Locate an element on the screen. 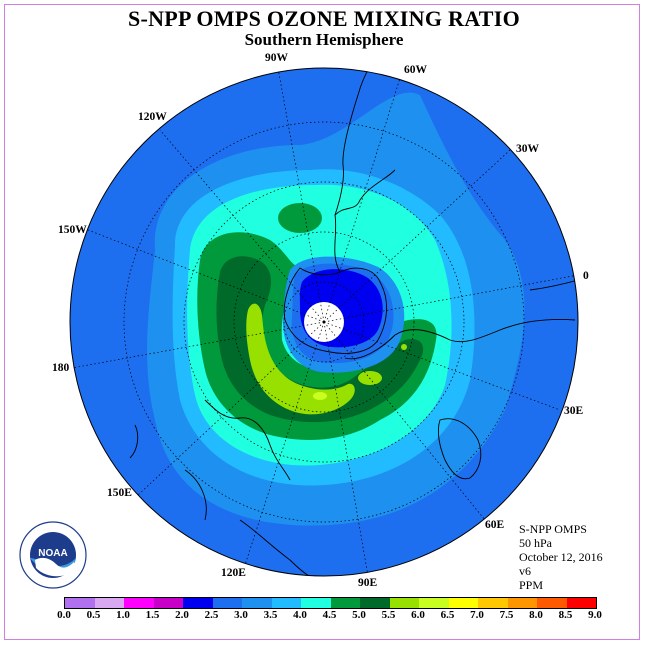 The width and height of the screenshot is (648, 648). ozone-level-4.0-4.5-islet is located at coordinates (300, 218).